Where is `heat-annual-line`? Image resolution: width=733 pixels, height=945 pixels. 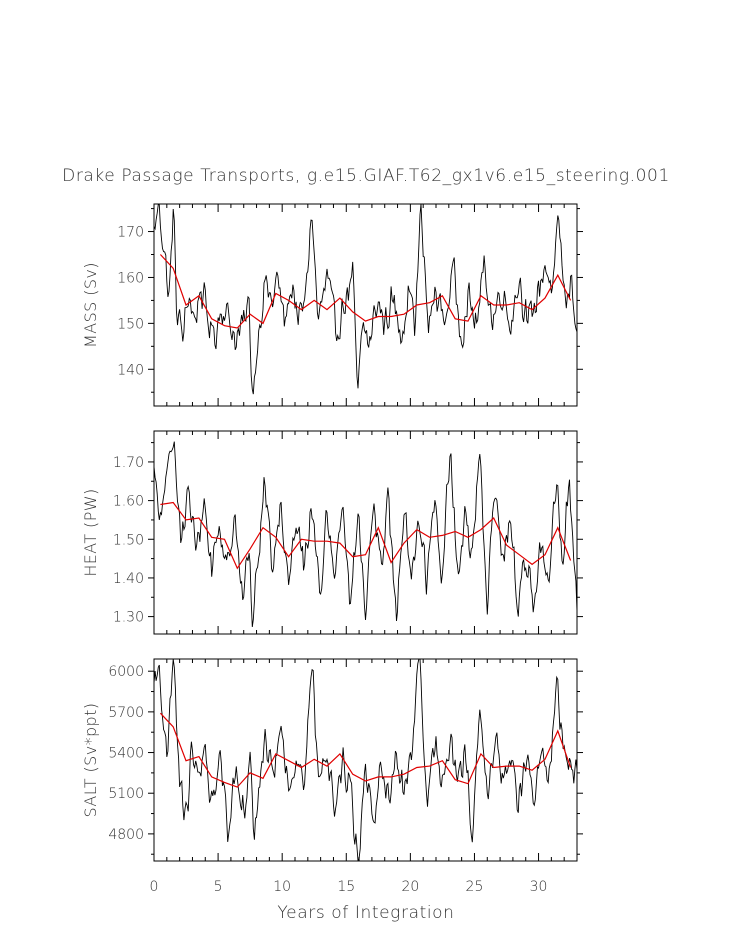 heat-annual-line is located at coordinates (366, 535).